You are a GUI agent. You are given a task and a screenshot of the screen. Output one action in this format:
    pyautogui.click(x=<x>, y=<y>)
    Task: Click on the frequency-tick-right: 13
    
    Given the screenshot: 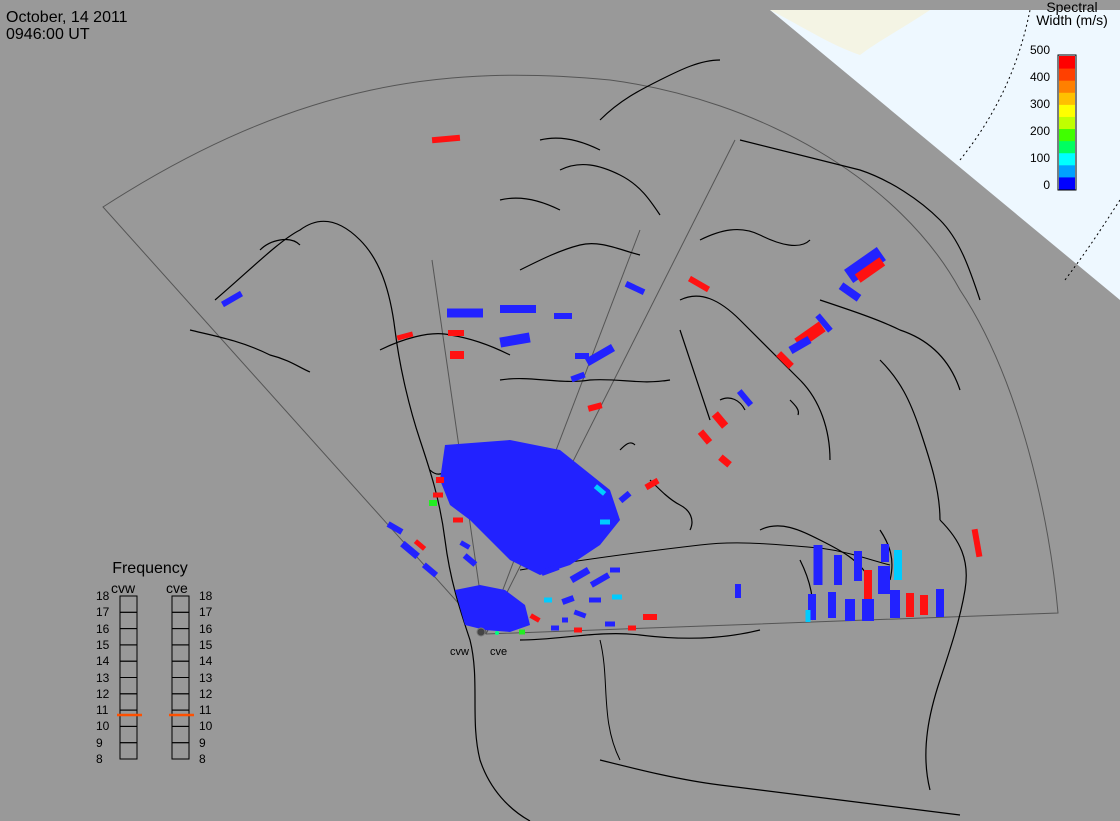 What is the action you would take?
    pyautogui.click(x=206, y=677)
    